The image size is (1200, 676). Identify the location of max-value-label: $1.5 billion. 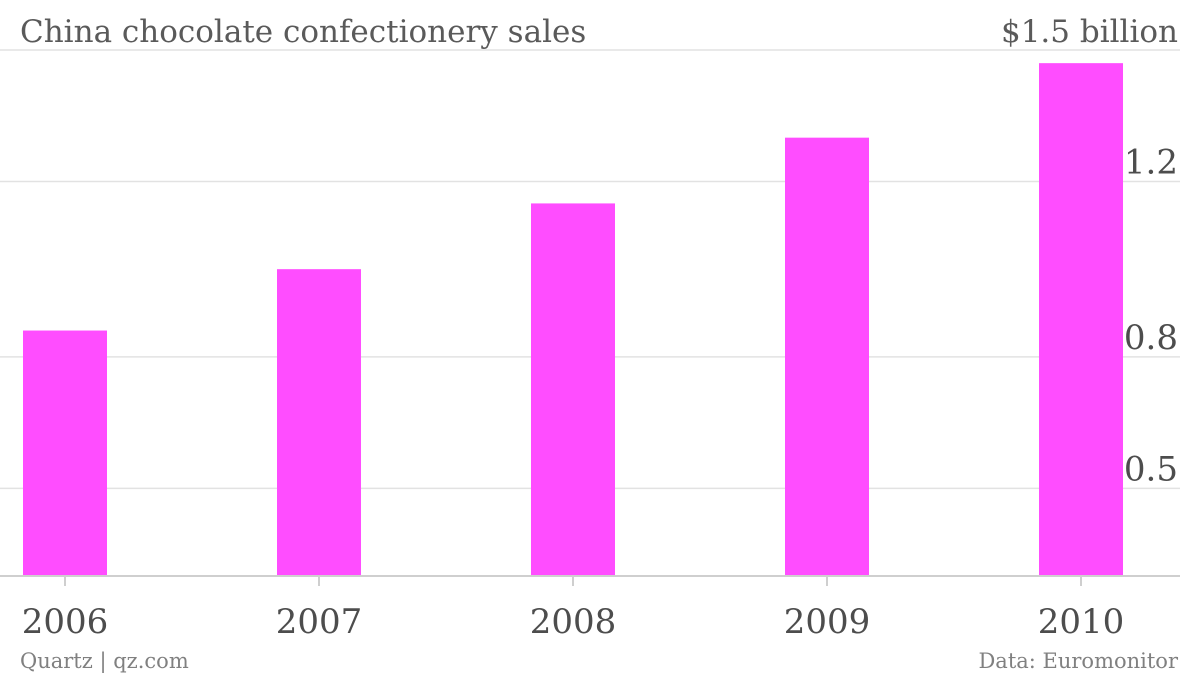
(1089, 32).